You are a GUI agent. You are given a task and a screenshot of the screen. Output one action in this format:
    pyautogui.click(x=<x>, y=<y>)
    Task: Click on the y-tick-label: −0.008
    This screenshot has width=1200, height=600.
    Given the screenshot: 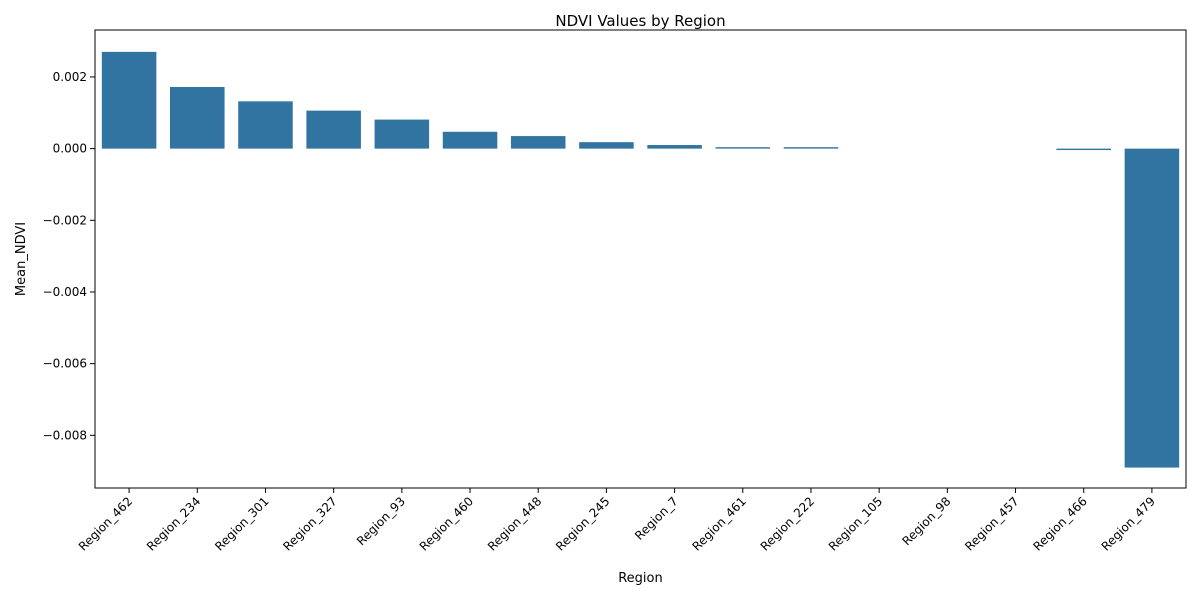 What is the action you would take?
    pyautogui.click(x=65, y=435)
    